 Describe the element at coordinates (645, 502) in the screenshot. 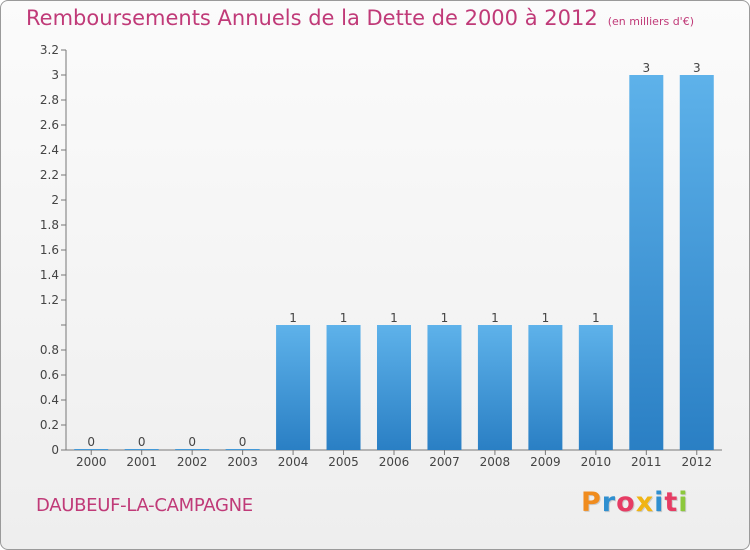

I see `logo-letter: x` at that location.